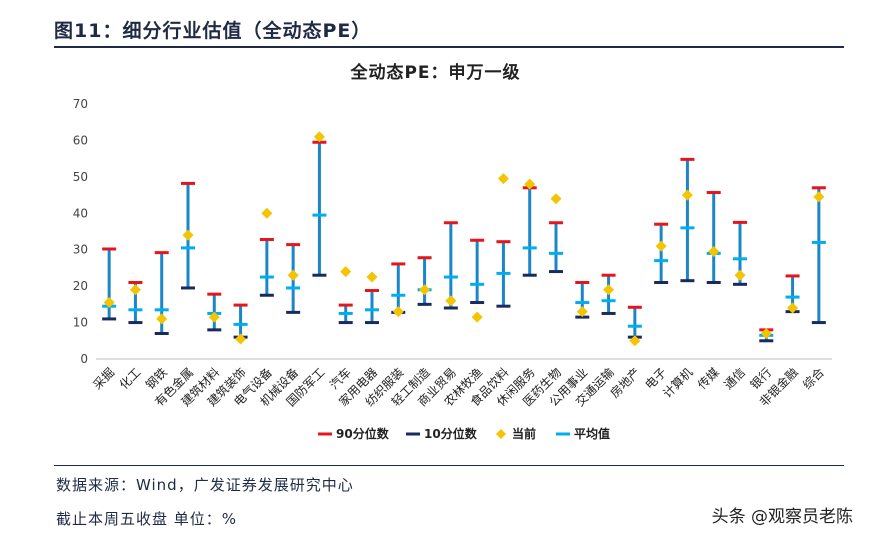 The width and height of the screenshot is (871, 539). Describe the element at coordinates (80, 140) in the screenshot. I see `y-tick-label: 60` at that location.